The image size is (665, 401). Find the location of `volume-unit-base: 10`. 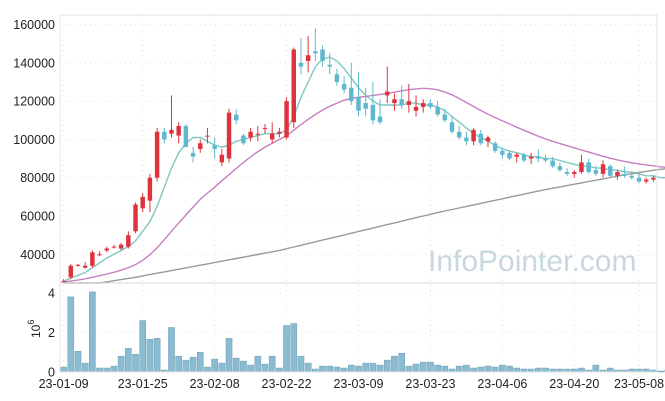

volume-unit-base: 10 is located at coordinates (36, 331).